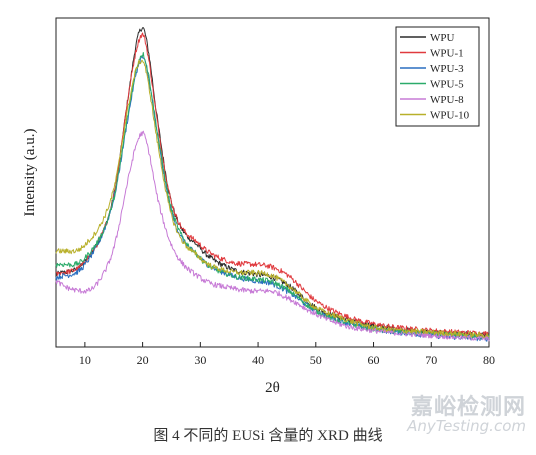 This screenshot has height=455, width=536. Describe the element at coordinates (442, 38) in the screenshot. I see `legend-label: WPU` at that location.